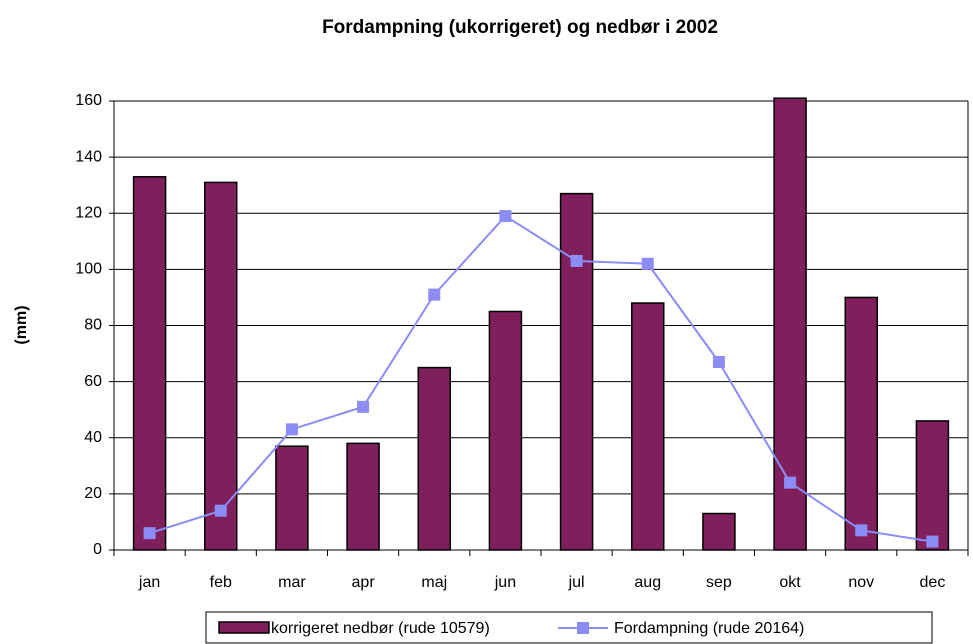 This screenshot has height=644, width=973. What do you see at coordinates (861, 582) in the screenshot?
I see `x-tick-label: nov` at bounding box center [861, 582].